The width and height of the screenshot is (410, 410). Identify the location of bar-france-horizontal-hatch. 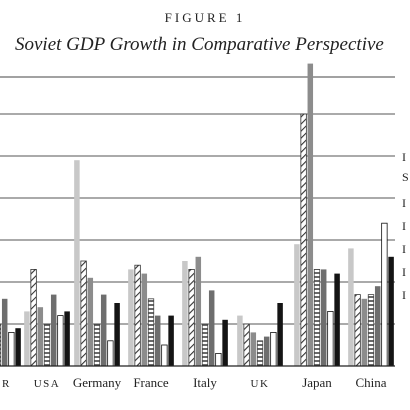
(151, 332).